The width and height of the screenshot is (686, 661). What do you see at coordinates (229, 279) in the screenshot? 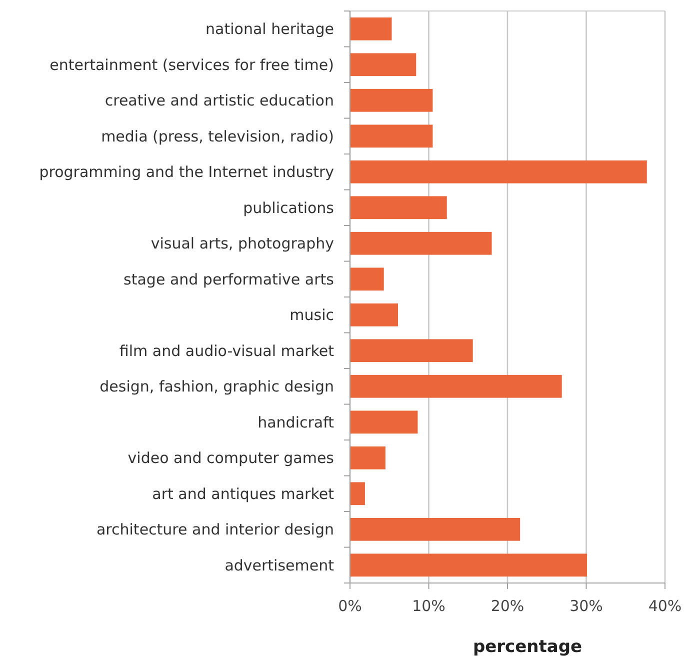
I see `y-tick-label: stage and performative arts` at bounding box center [229, 279].